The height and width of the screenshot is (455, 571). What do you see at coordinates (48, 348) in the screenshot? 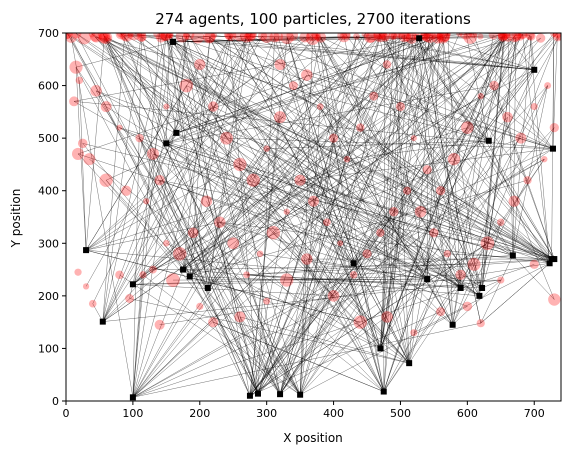
I see `y-tick-label: 100` at bounding box center [48, 348].